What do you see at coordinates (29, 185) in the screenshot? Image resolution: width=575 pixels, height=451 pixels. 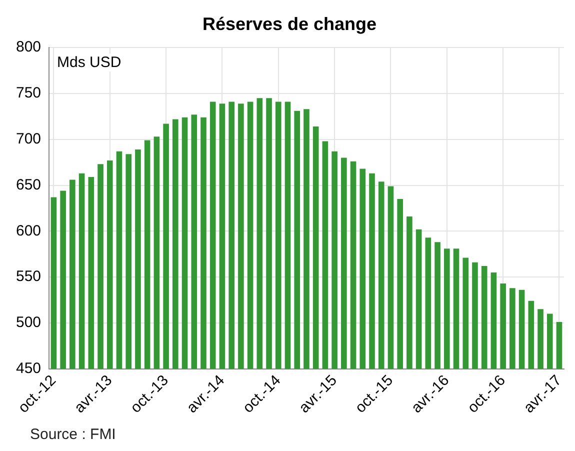 I see `y-tick-label: 650` at bounding box center [29, 185].